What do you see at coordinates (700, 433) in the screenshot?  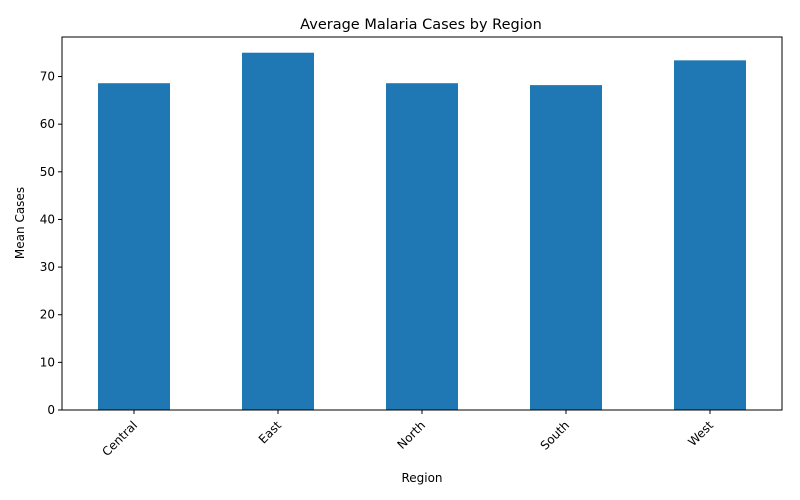 I see `x-tick-label: West` at bounding box center [700, 433].